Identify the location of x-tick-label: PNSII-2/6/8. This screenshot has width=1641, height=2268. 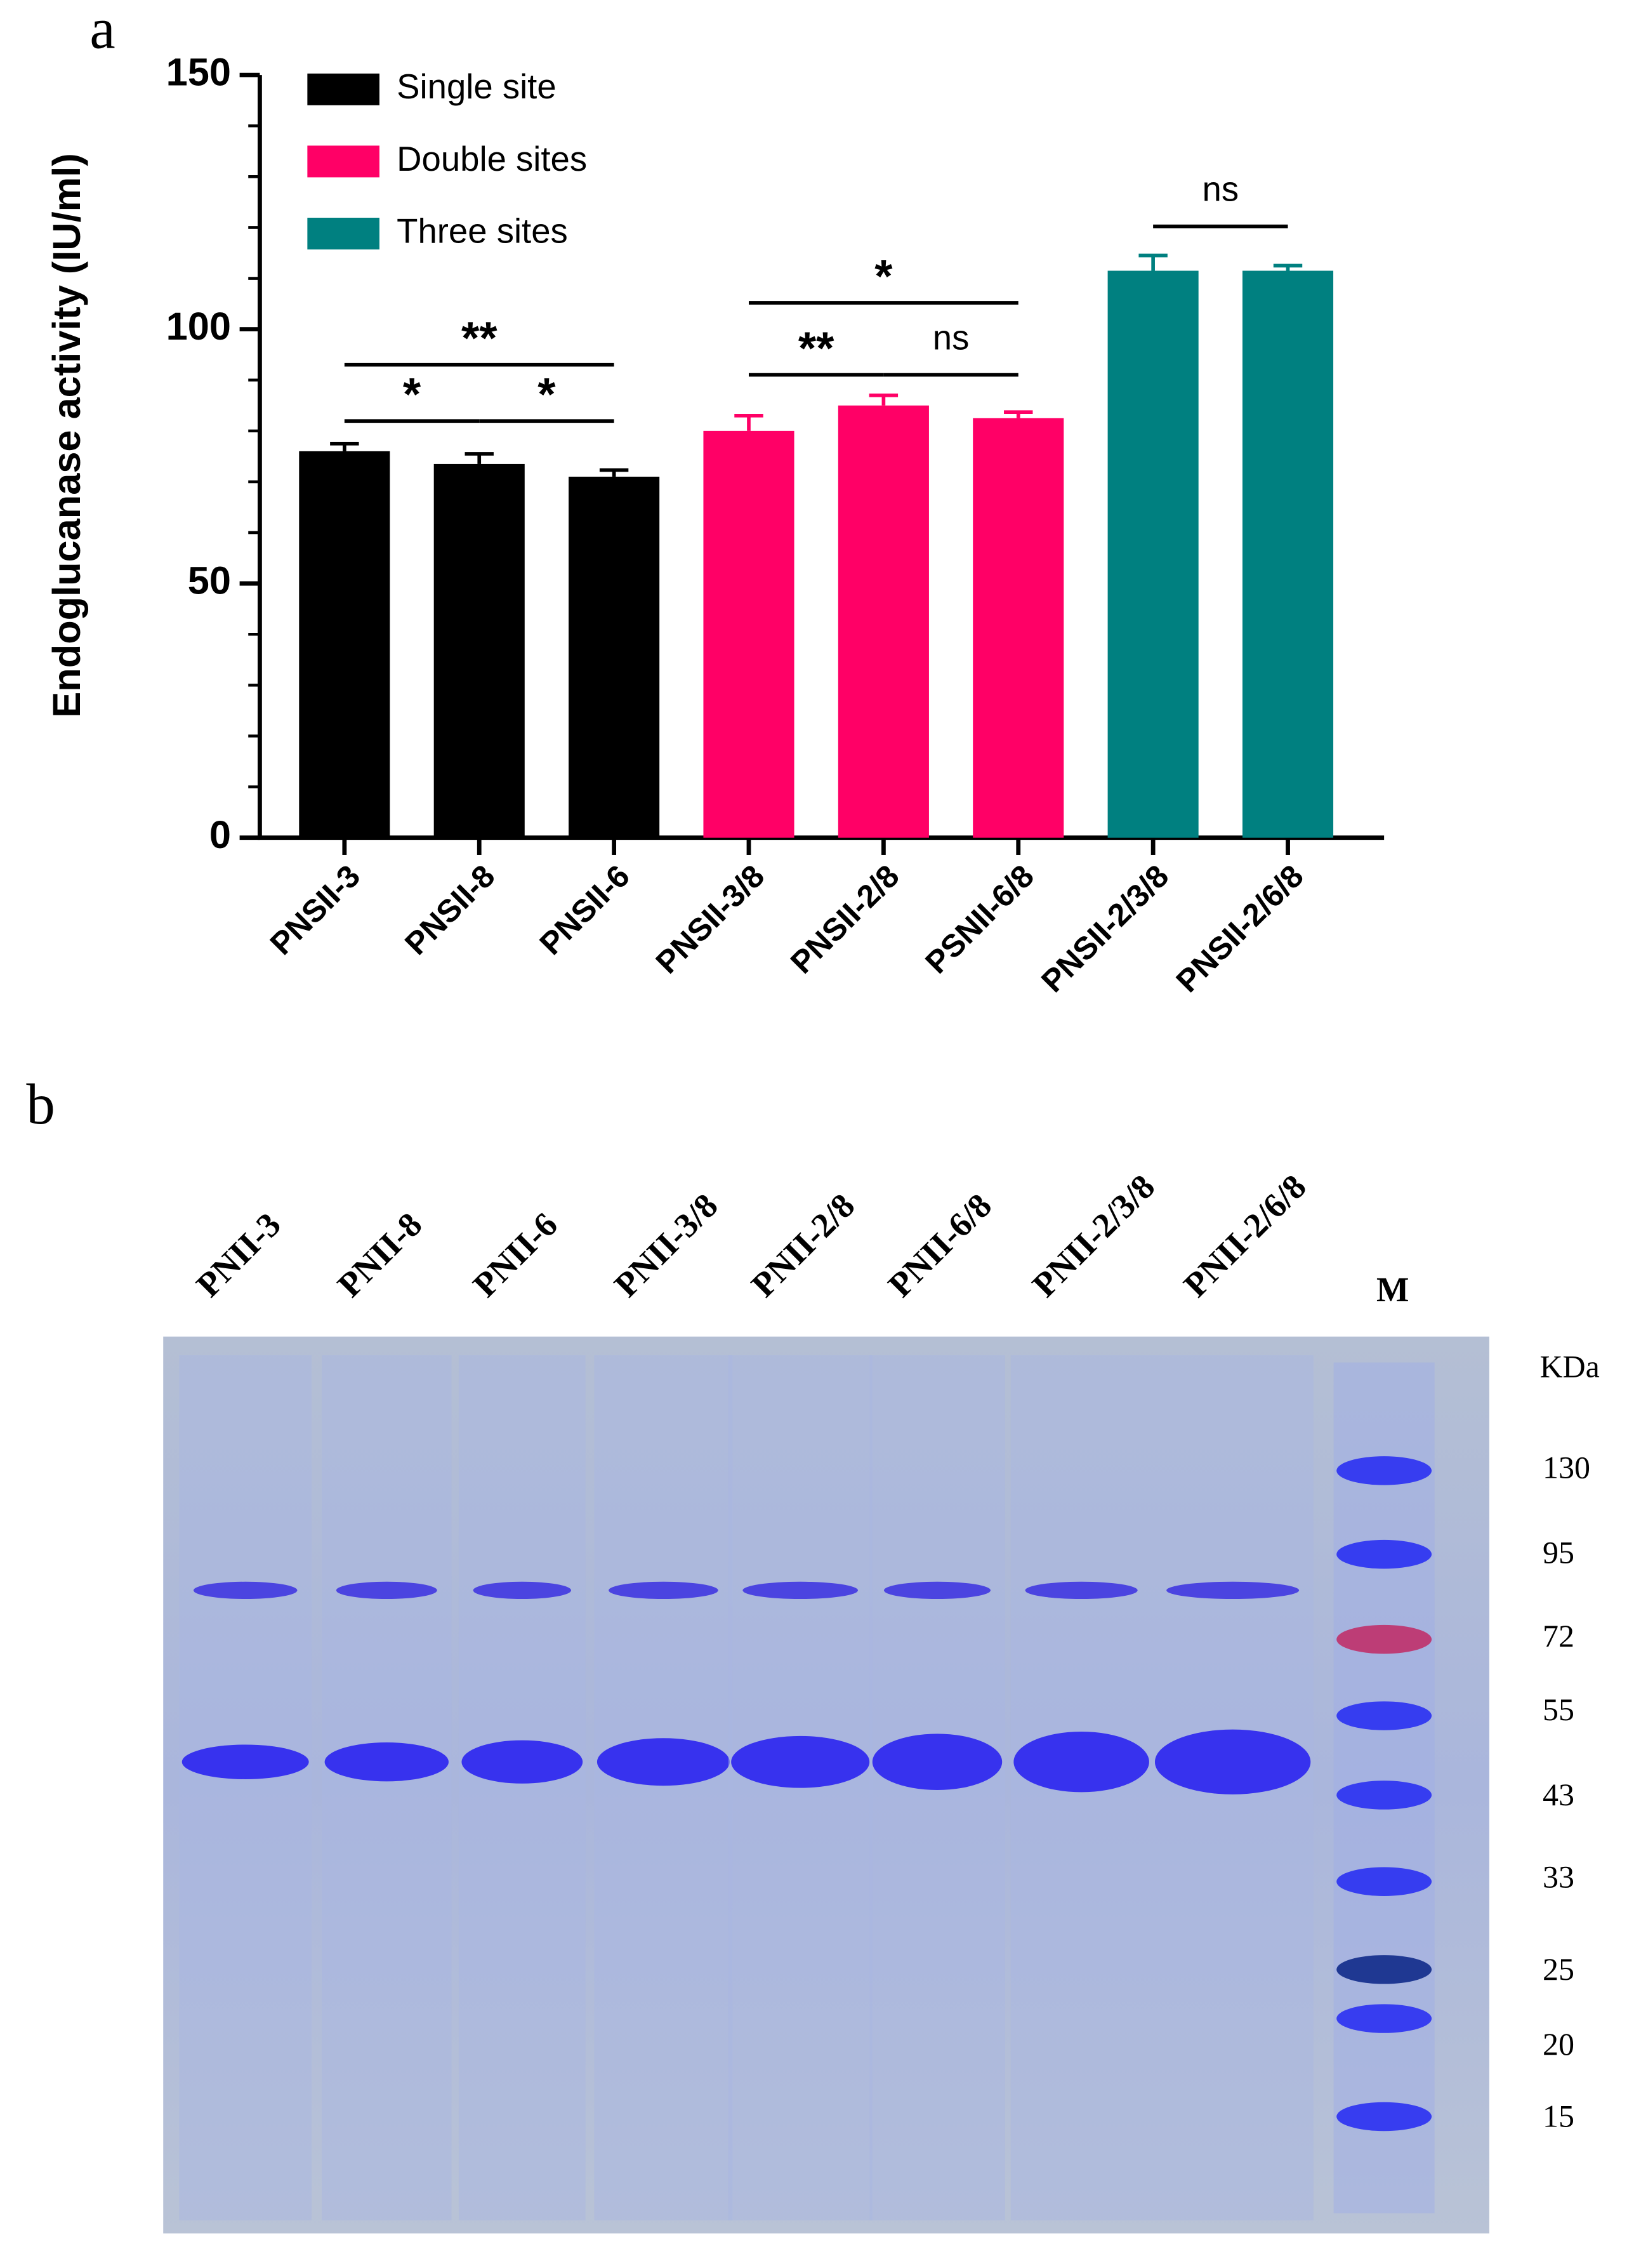
(1240, 928).